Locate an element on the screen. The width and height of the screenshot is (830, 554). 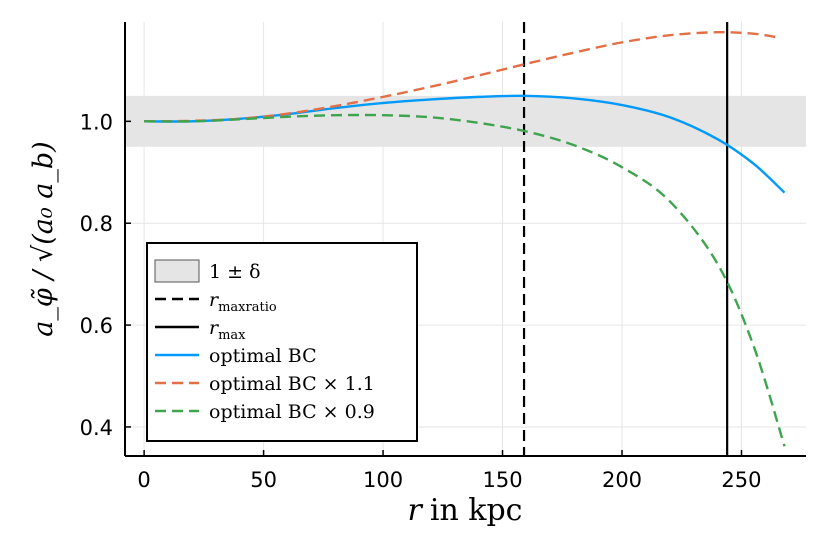
delta-band is located at coordinates (465, 121).